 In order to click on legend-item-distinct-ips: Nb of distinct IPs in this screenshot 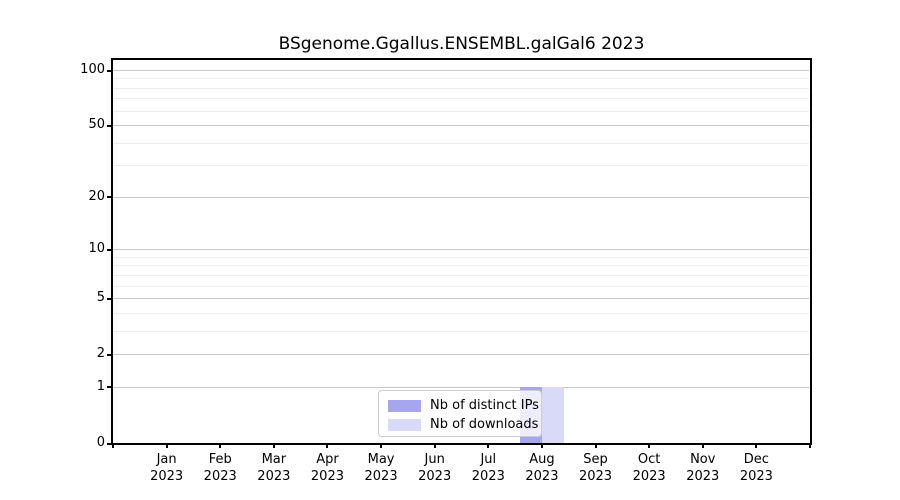, I will do `click(463, 405)`.